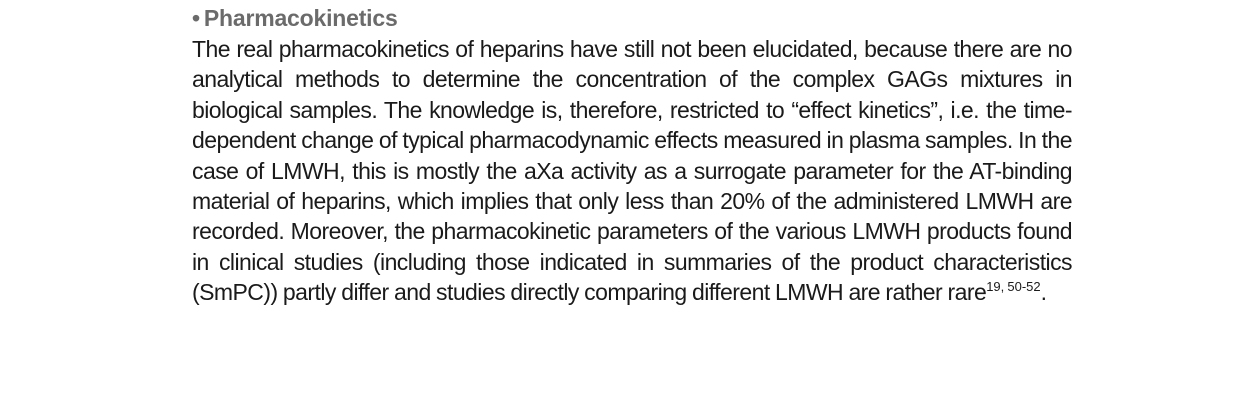  What do you see at coordinates (1043, 292) in the screenshot?
I see `paragraph-end-punctuation: .` at bounding box center [1043, 292].